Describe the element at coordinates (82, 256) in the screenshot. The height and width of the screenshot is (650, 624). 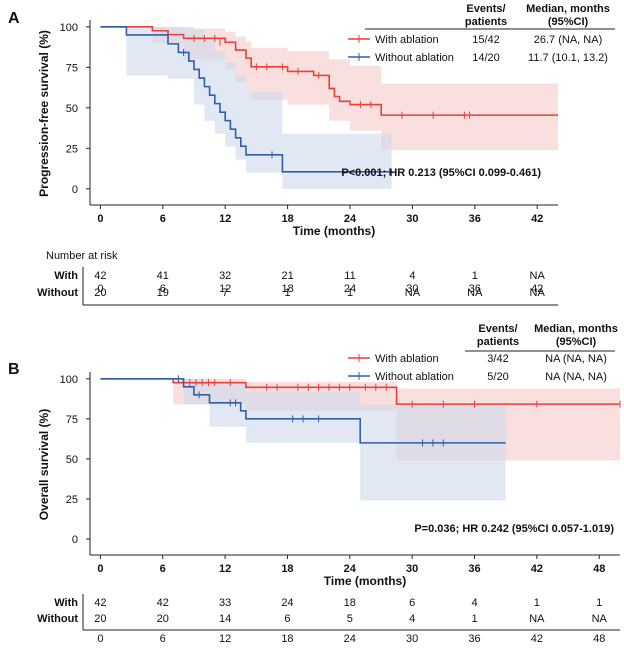
I see `risk-table-title: Number at risk` at that location.